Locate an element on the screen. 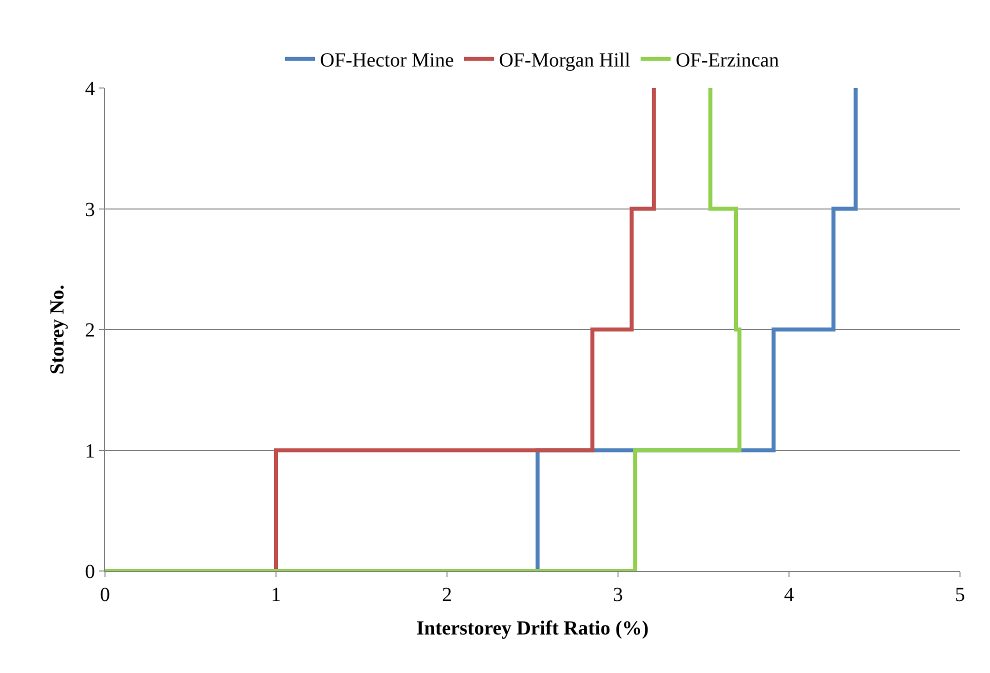 This screenshot has width=990, height=673. y-tick-label: 3 is located at coordinates (90, 209).